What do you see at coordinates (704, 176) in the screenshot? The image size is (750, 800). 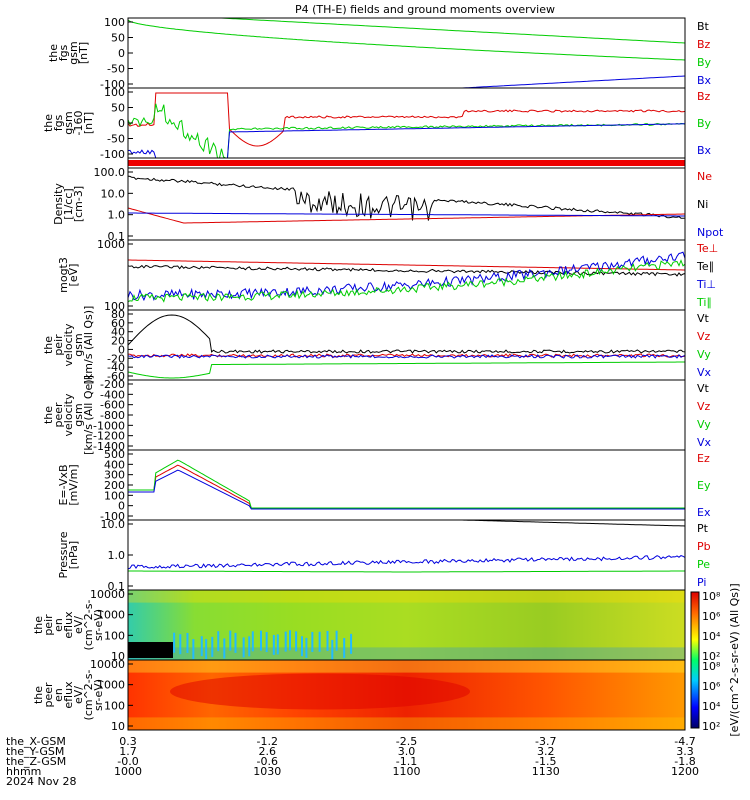 I see `legend-label: Ne` at bounding box center [704, 176].